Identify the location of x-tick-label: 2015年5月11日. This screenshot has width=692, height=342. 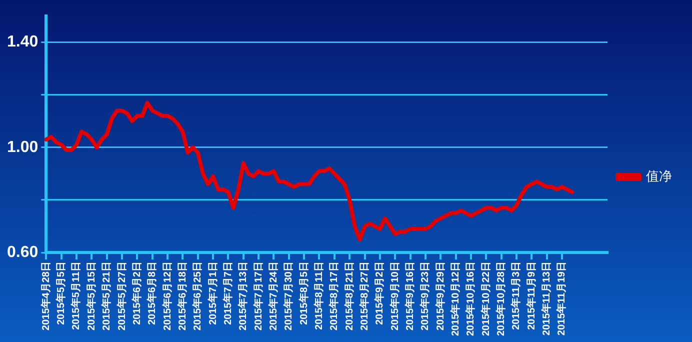
(76, 296).